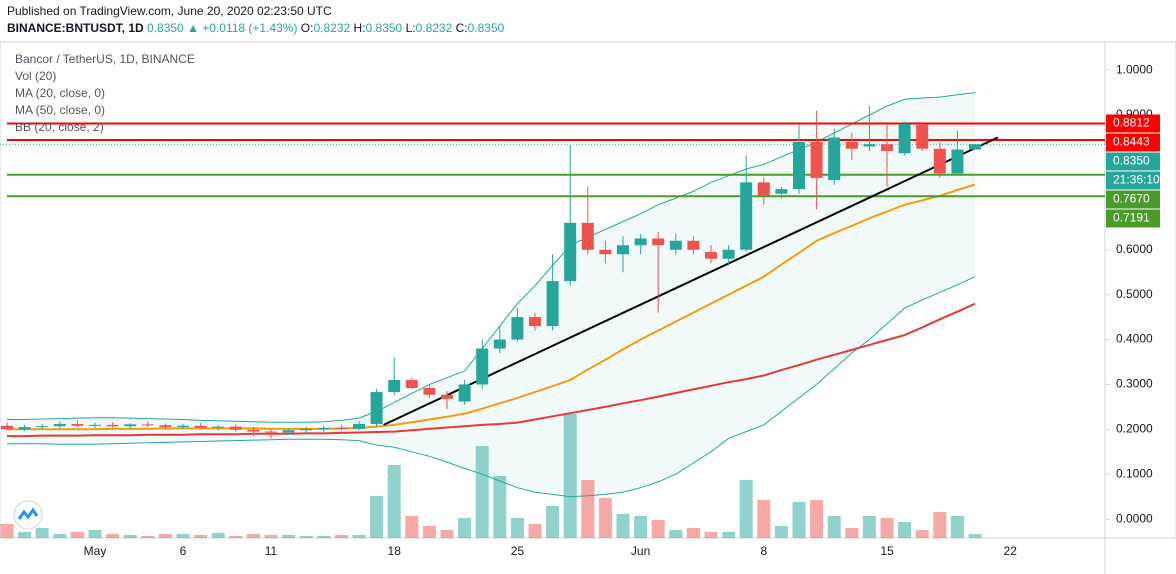  Describe the element at coordinates (60, 93) in the screenshot. I see `legend-item: MA (20, close, 0)` at that location.